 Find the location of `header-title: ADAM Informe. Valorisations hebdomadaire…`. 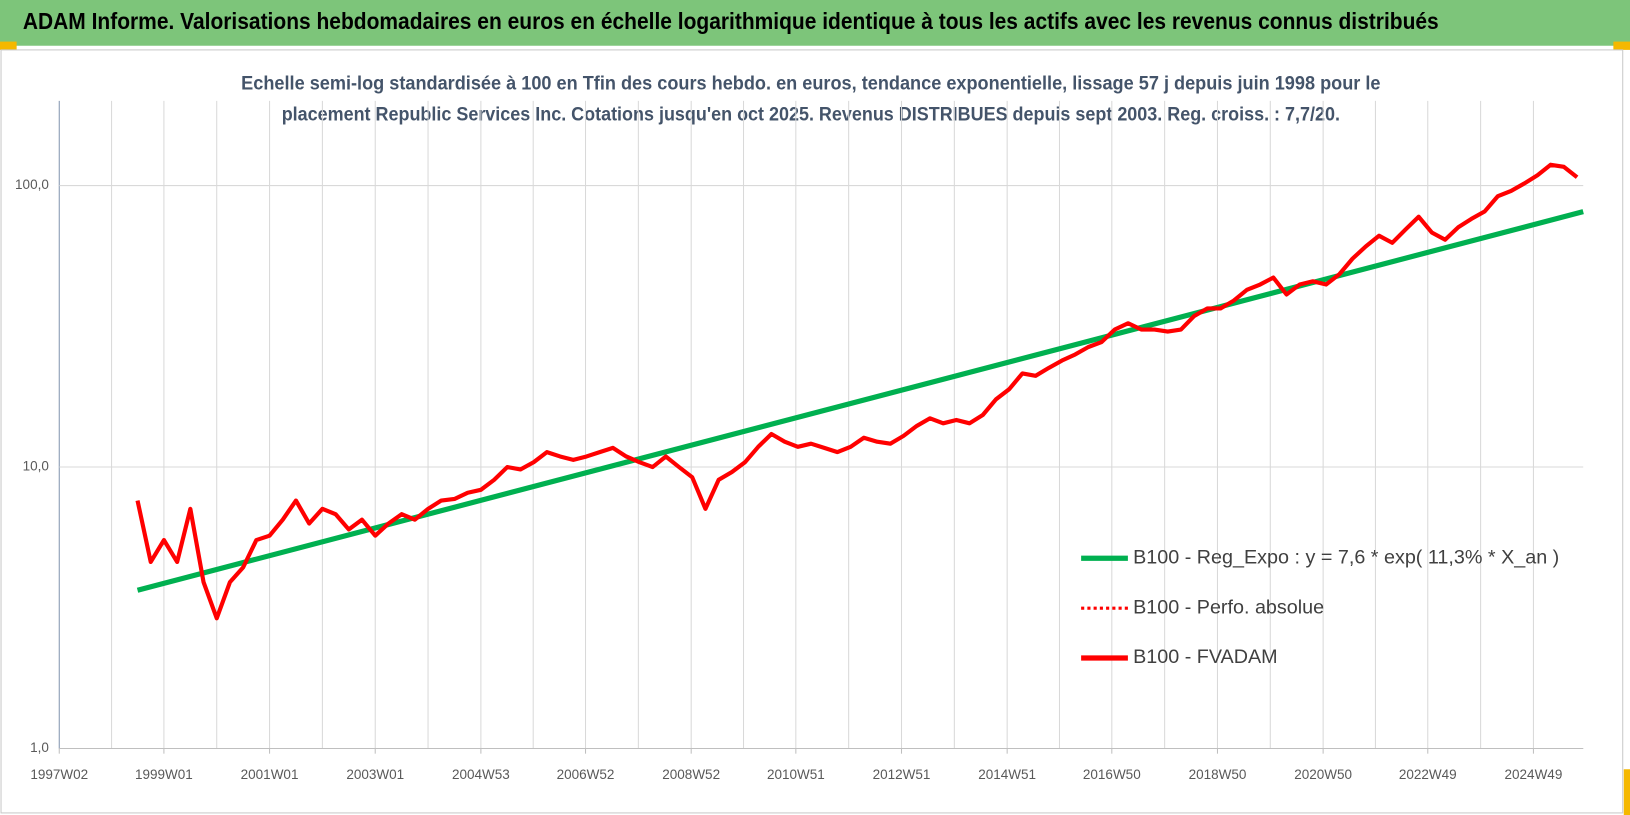

header-title: ADAM Informe. Valorisations hebdomadaire… is located at coordinates (731, 21).